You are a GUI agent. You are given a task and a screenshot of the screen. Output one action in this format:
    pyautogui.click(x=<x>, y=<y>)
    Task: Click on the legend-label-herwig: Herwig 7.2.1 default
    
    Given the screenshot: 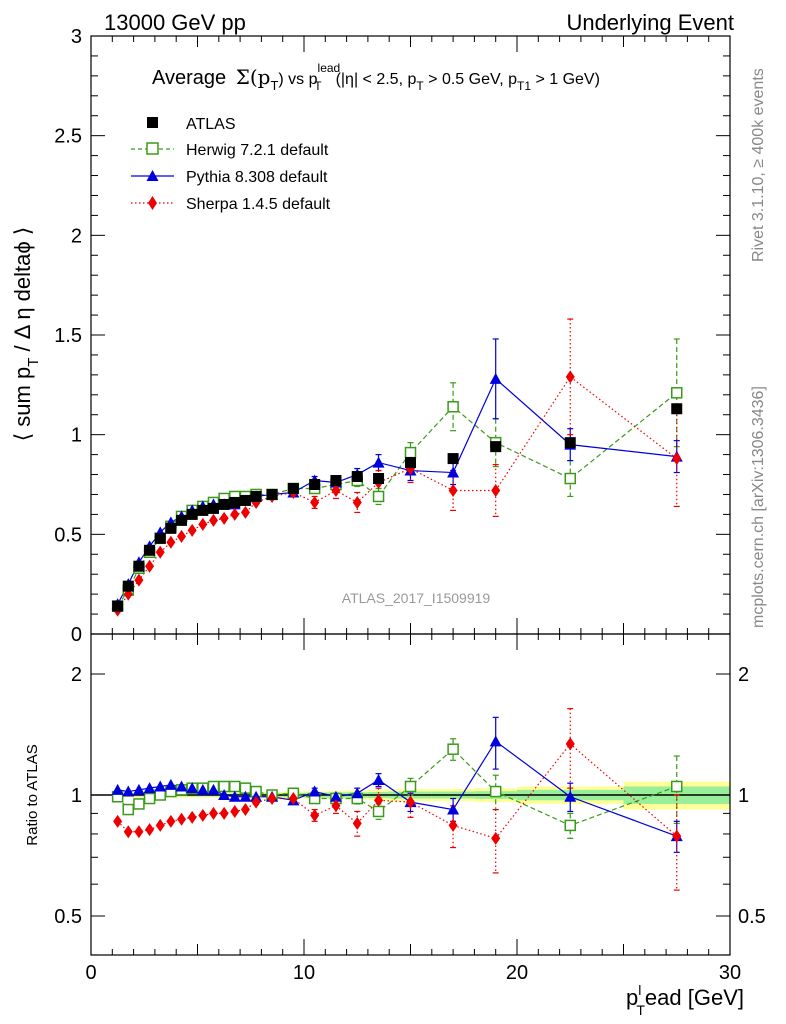 What is the action you would take?
    pyautogui.click(x=257, y=150)
    